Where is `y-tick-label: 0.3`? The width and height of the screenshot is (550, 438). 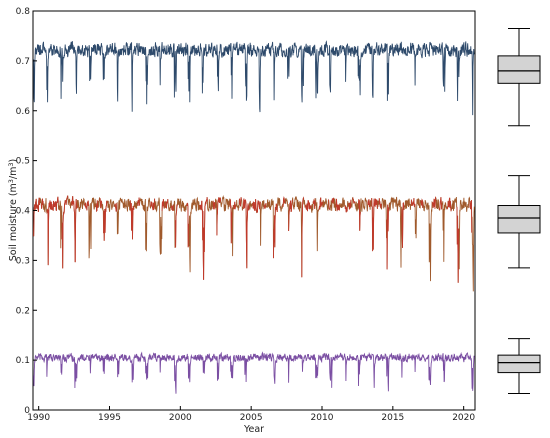 y-tick-label: 0.3 is located at coordinates (23, 261).